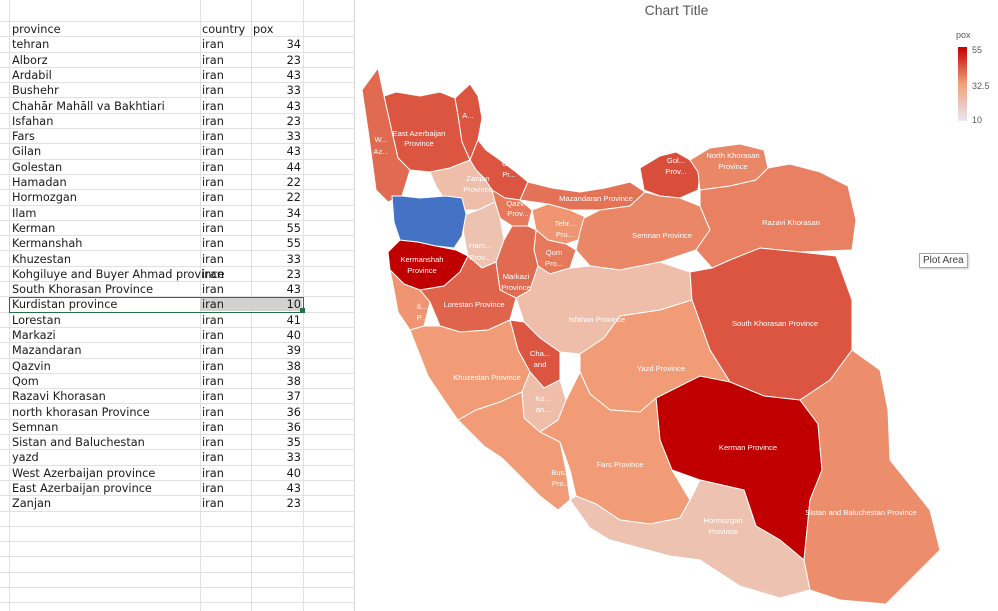 This screenshot has width=998, height=611. Describe the element at coordinates (177, 473) in the screenshot. I see `table-row: West Azerbaijan province iran 40` at that location.